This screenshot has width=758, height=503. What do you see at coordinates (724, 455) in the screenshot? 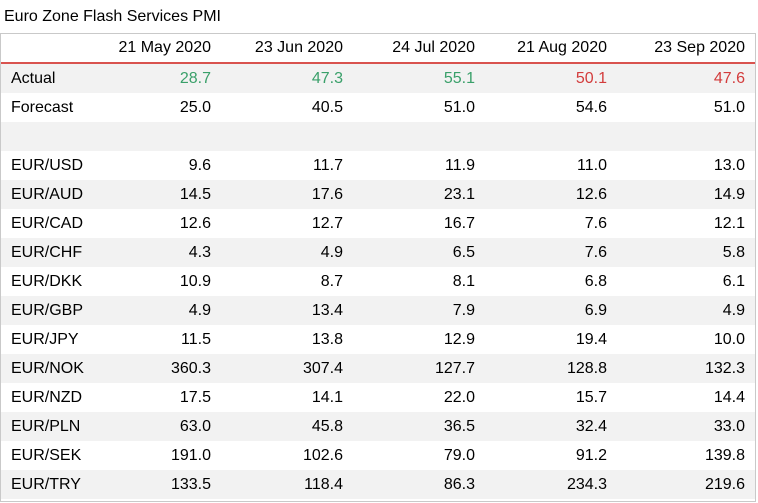
I see `pair-value: 139.8` at bounding box center [724, 455].